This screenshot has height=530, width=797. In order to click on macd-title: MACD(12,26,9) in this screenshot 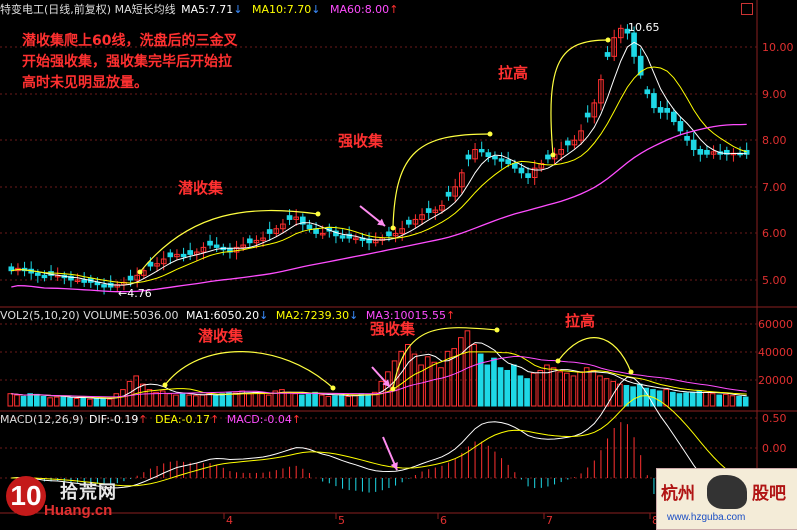, I will do `click(42, 419)`.